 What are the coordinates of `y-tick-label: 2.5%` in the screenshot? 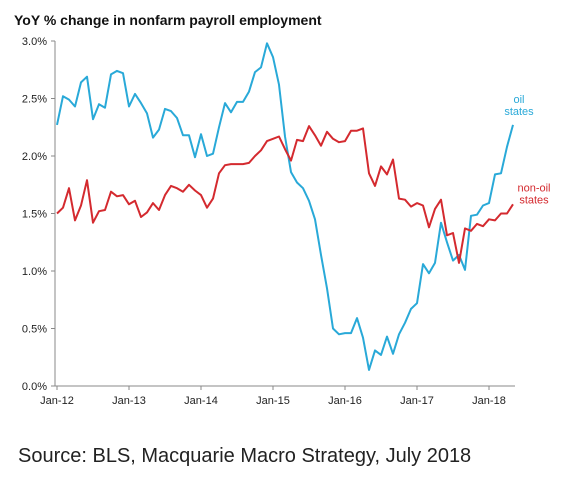 It's located at (34, 100).